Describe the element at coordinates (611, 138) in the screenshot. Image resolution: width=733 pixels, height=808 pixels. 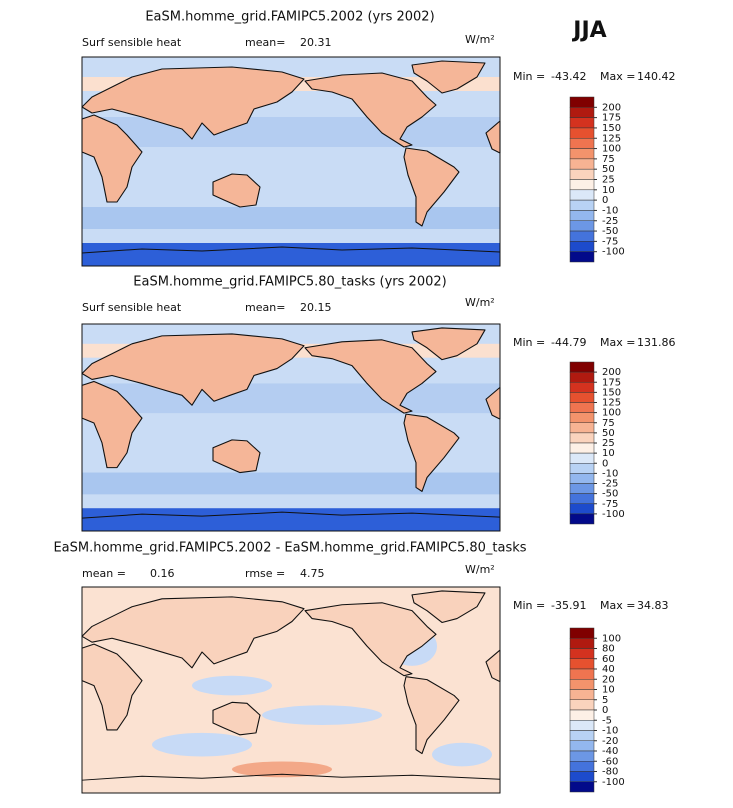
I see `colorbar-label: 125` at that location.